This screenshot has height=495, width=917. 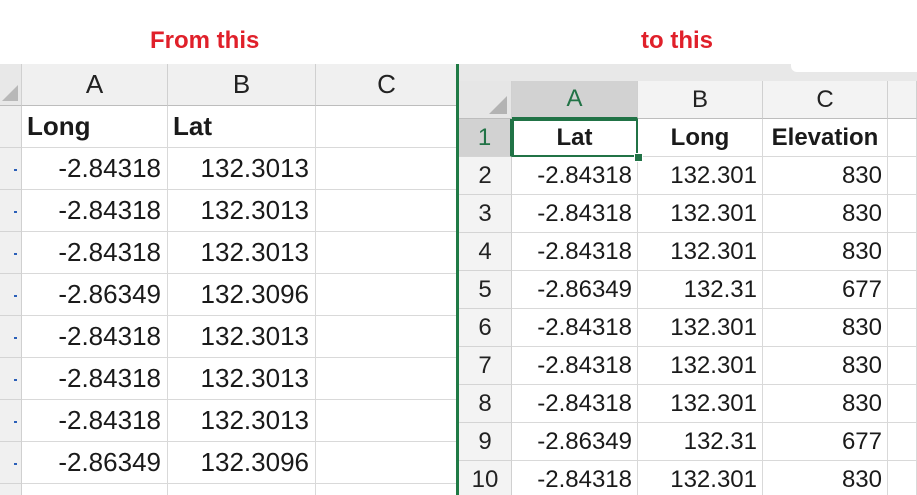 What do you see at coordinates (902, 100) in the screenshot?
I see `column-header-d` at bounding box center [902, 100].